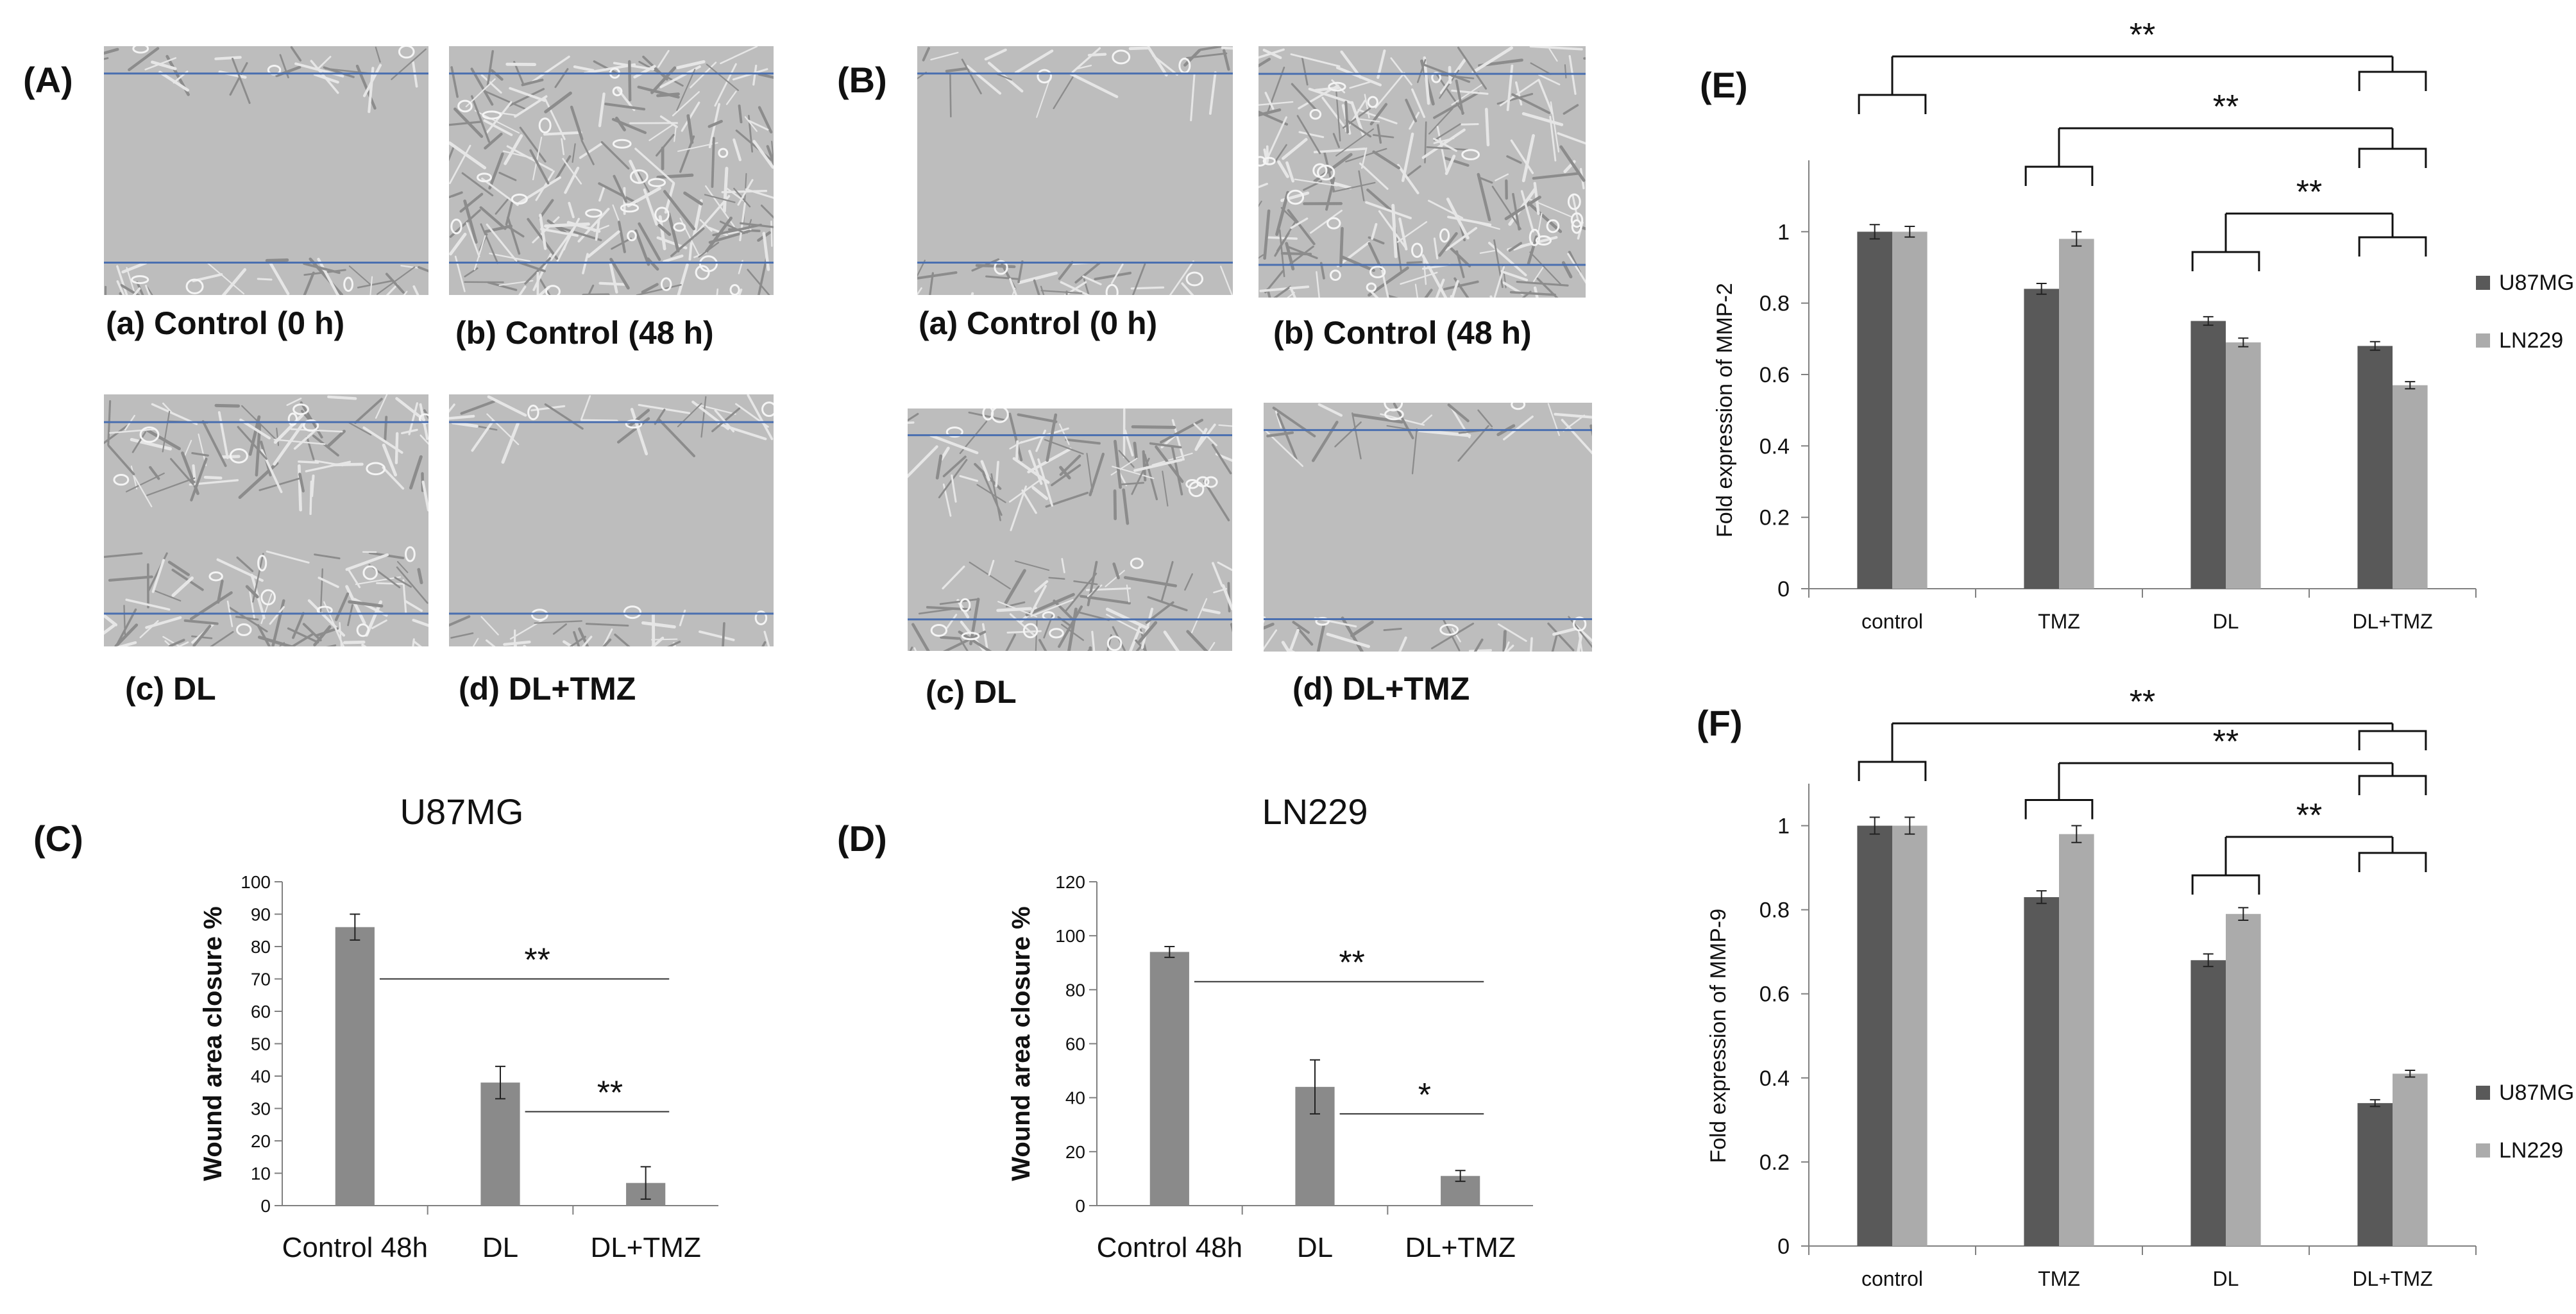  What do you see at coordinates (1381, 689) in the screenshot?
I see `caption-b-dl-tmz: (d) DL+TMZ` at bounding box center [1381, 689].